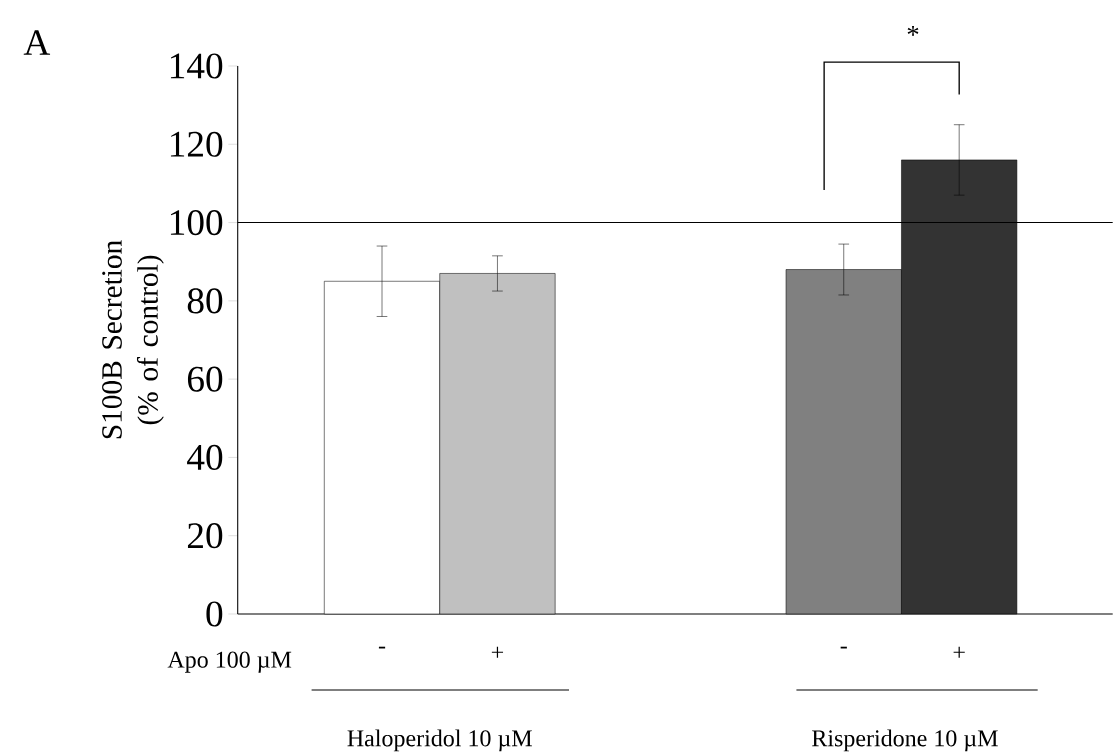 Image resolution: width=1113 pixels, height=756 pixels. What do you see at coordinates (905, 740) in the screenshot?
I see `text: Risperidone 10 µM` at bounding box center [905, 740].